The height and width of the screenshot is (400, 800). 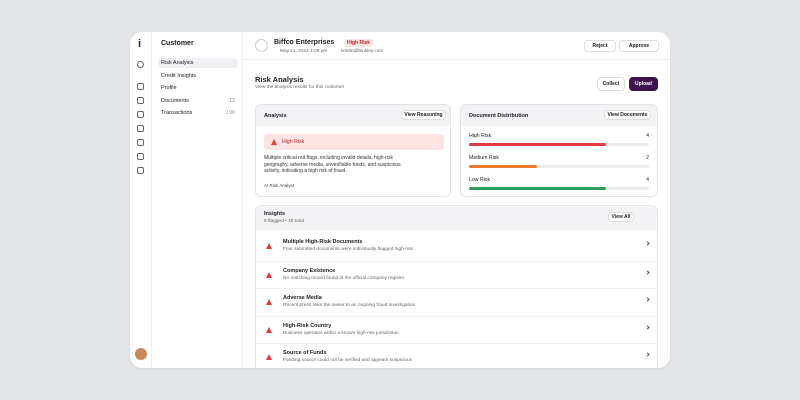 What do you see at coordinates (275, 214) in the screenshot?
I see `card-title: Insights` at bounding box center [275, 214].